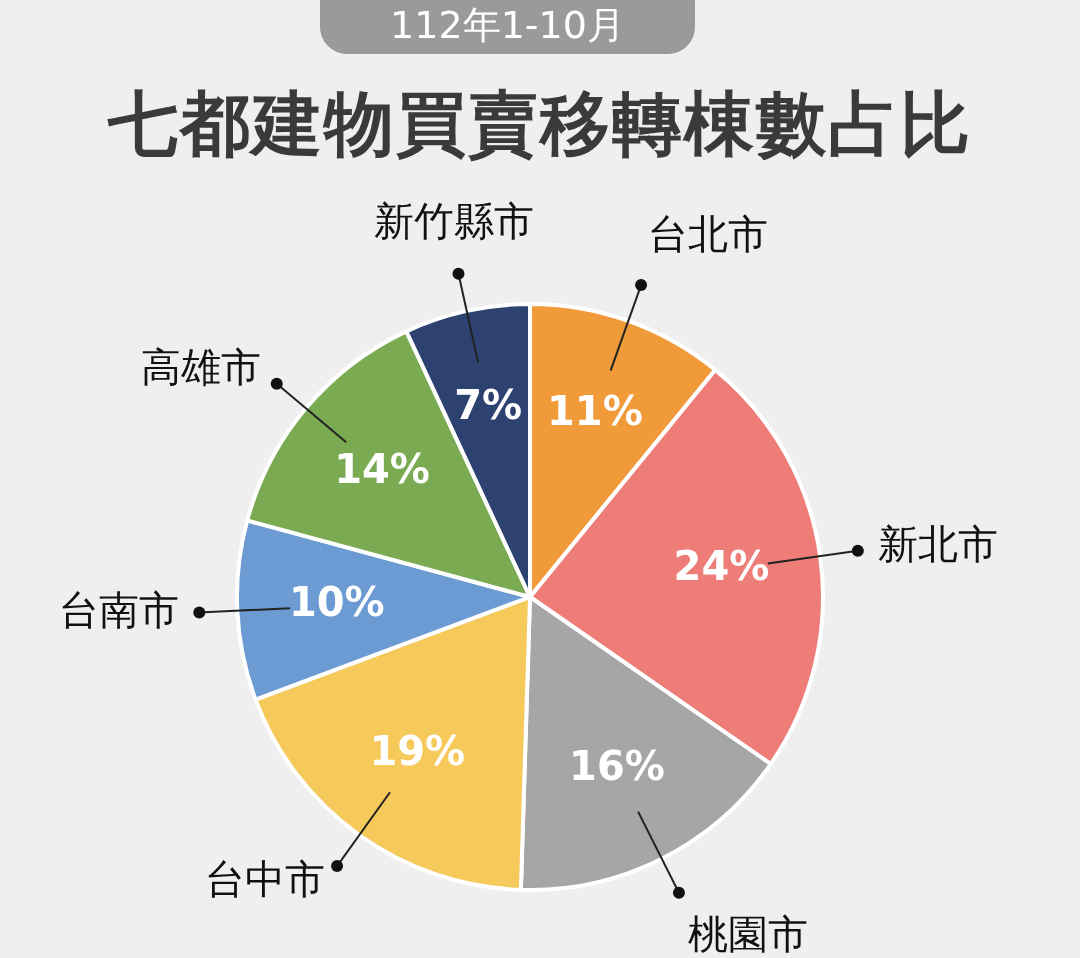 The width and height of the screenshot is (1080, 958). Describe the element at coordinates (201, 366) in the screenshot. I see `slice-label: 高雄市` at that location.